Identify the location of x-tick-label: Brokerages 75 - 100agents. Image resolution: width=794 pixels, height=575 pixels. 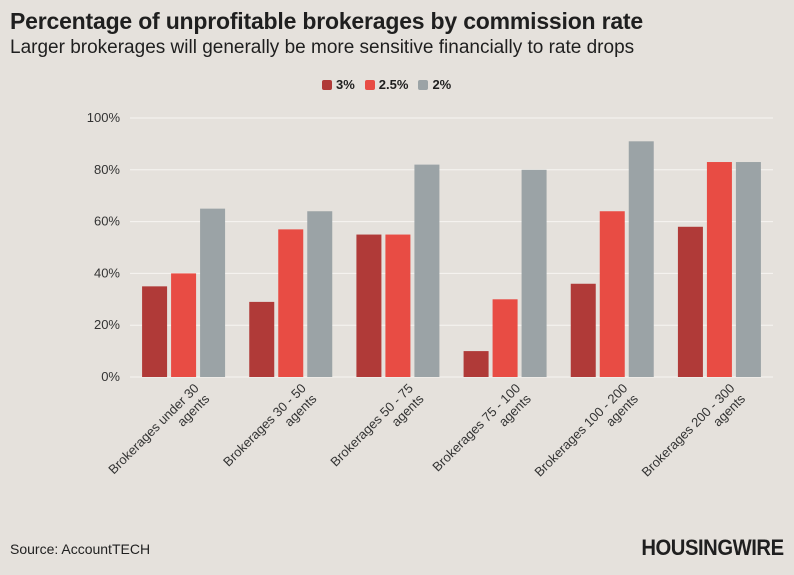
(481, 432).